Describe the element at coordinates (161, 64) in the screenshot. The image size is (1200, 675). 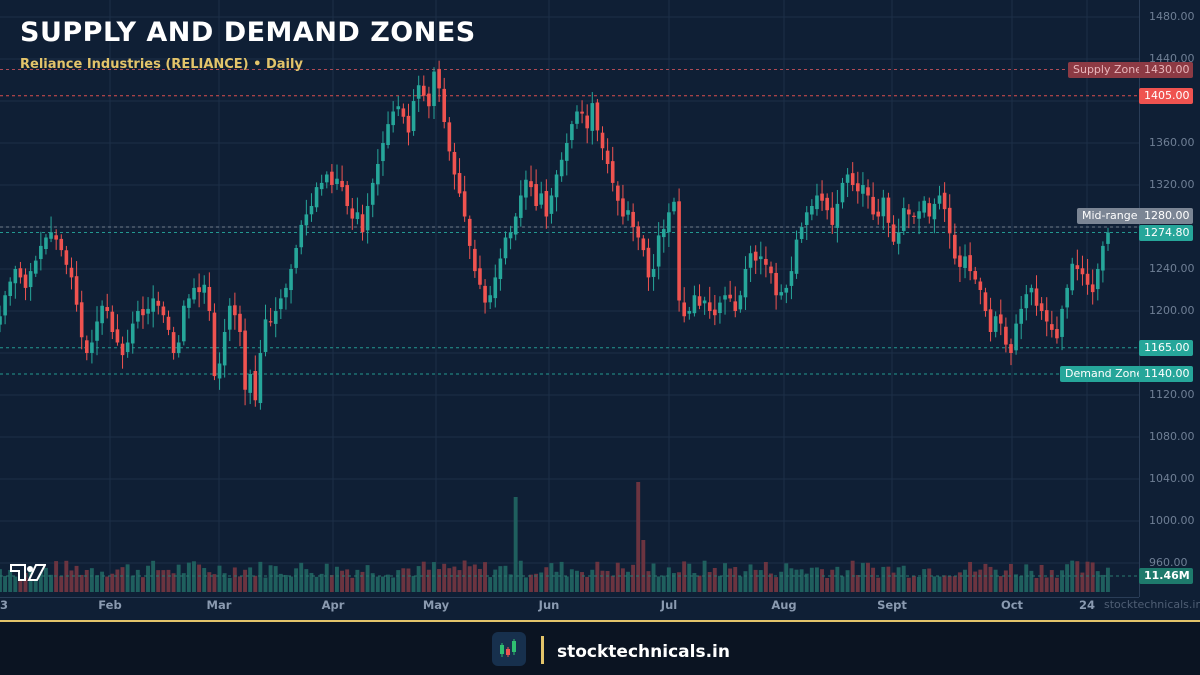
I see `chart-subtitle: Reliance Industries (RELIANCE) • Daily` at that location.